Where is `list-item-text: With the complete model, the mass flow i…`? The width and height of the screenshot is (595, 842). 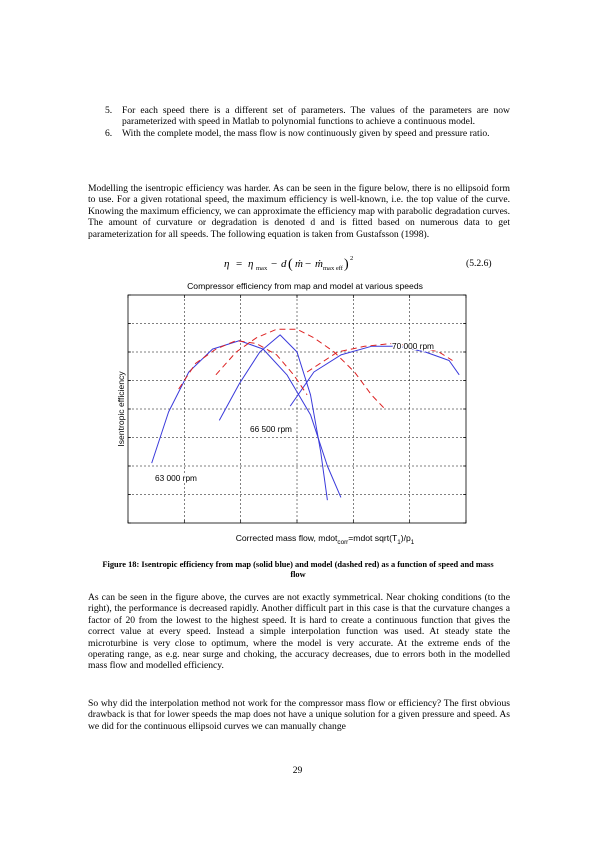
list-item-text: With the complete model, the mass flow i… is located at coordinates (306, 133).